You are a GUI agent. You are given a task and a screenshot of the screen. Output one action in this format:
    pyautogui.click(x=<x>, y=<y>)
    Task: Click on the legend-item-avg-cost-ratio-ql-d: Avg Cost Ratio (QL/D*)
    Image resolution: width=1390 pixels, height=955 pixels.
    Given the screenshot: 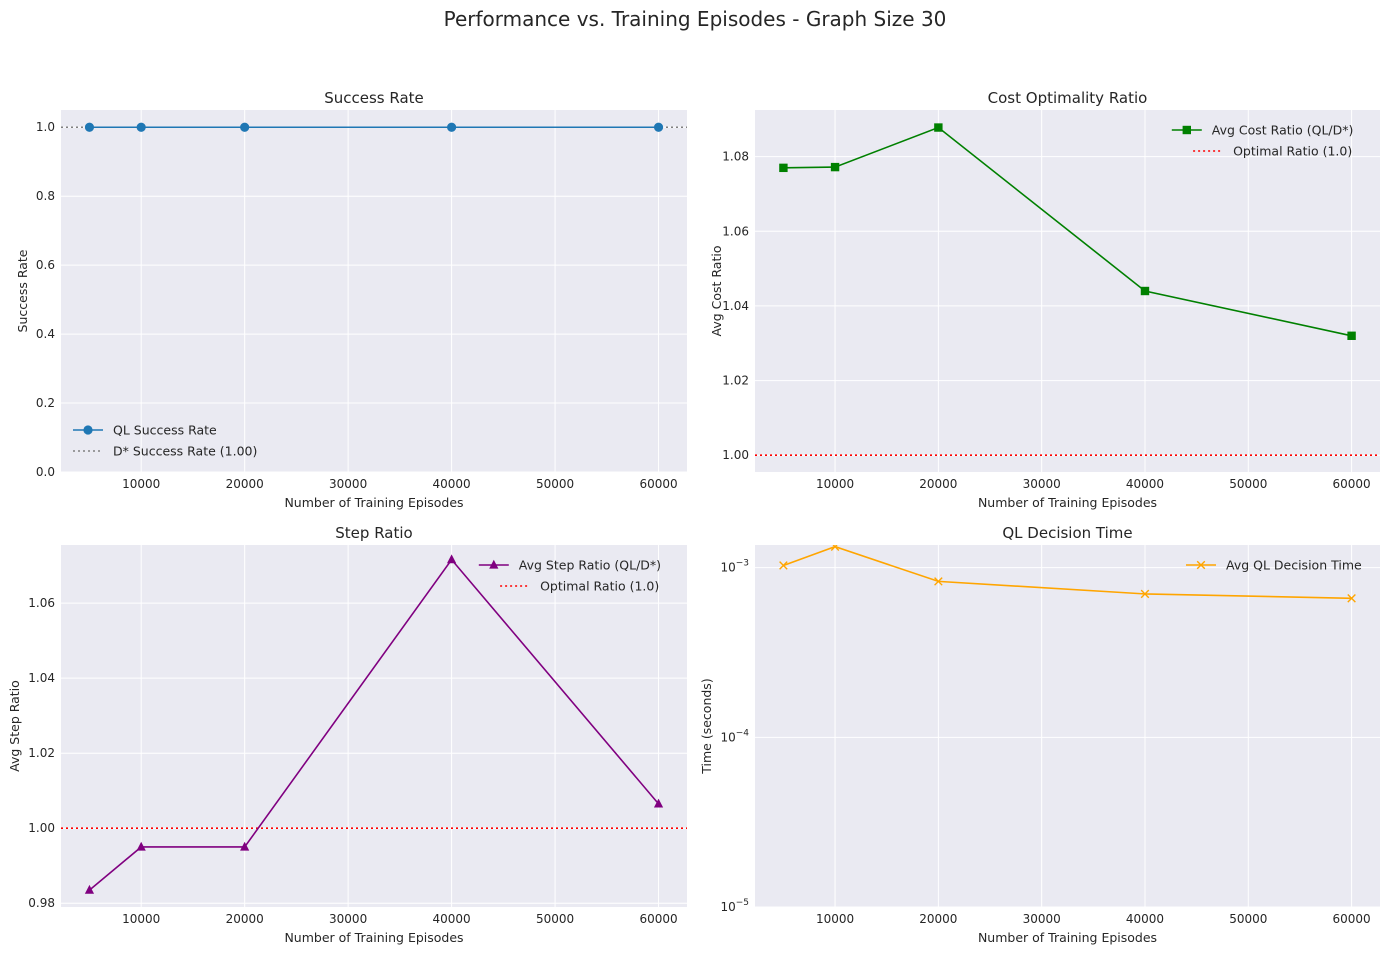 What is the action you would take?
    pyautogui.click(x=1262, y=130)
    